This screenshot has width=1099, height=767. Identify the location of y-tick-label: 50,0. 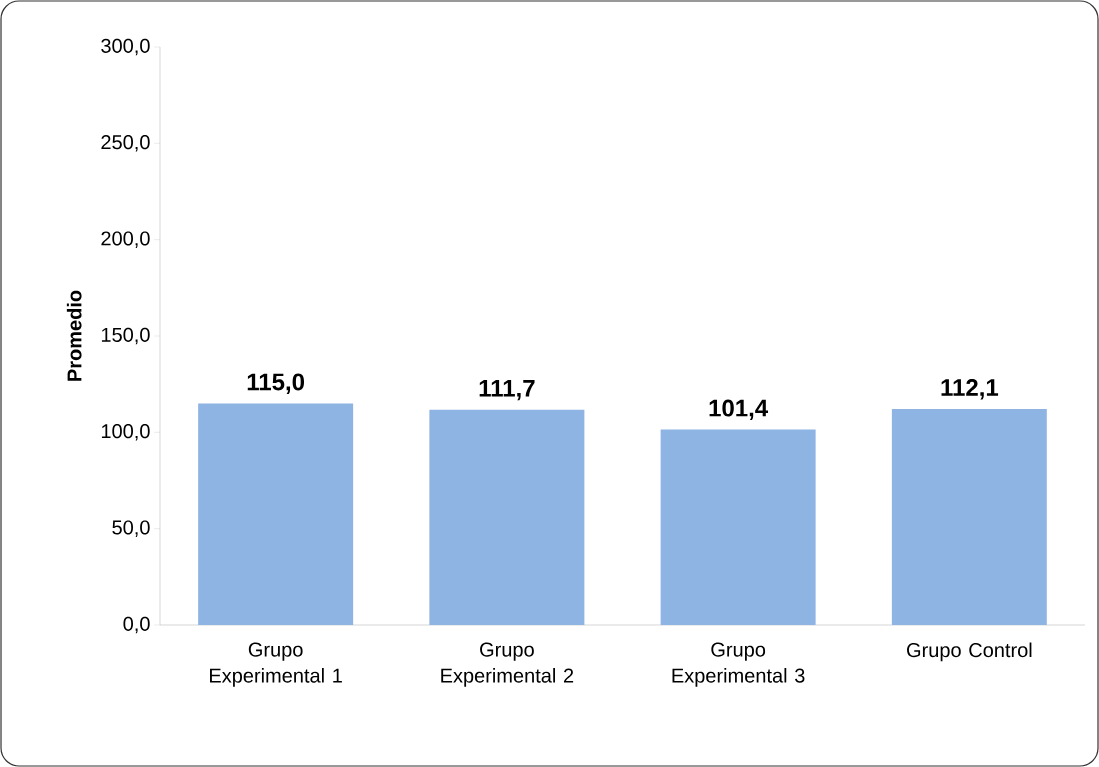
(131, 528).